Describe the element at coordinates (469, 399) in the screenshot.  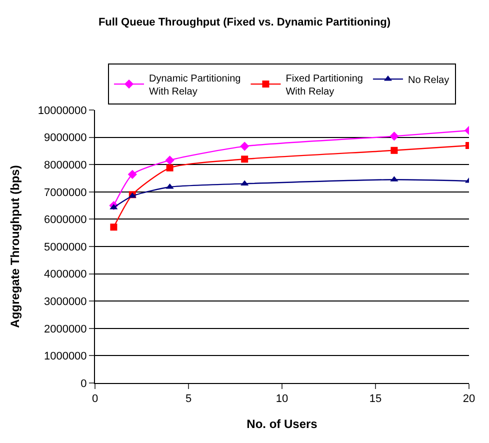
I see `x-tick-label: 20` at that location.